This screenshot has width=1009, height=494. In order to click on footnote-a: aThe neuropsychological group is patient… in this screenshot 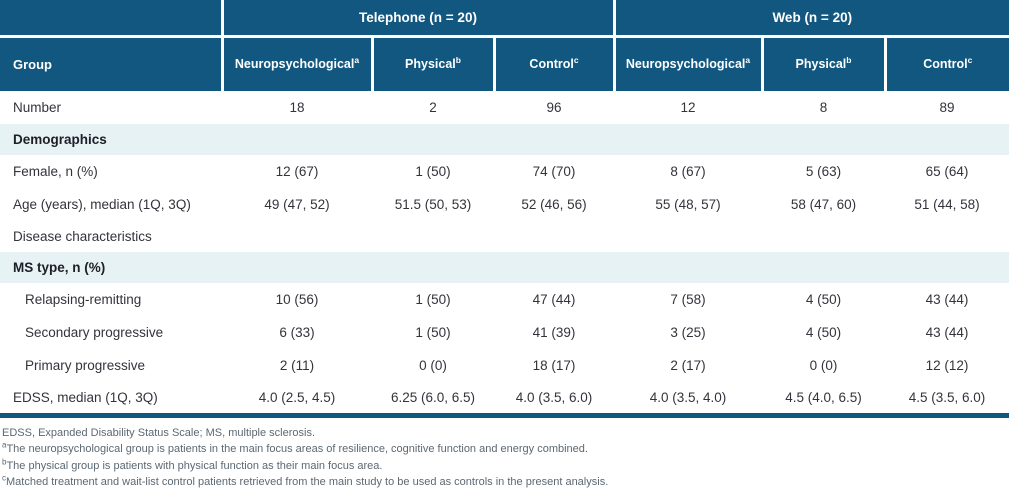, I will do `click(295, 447)`.